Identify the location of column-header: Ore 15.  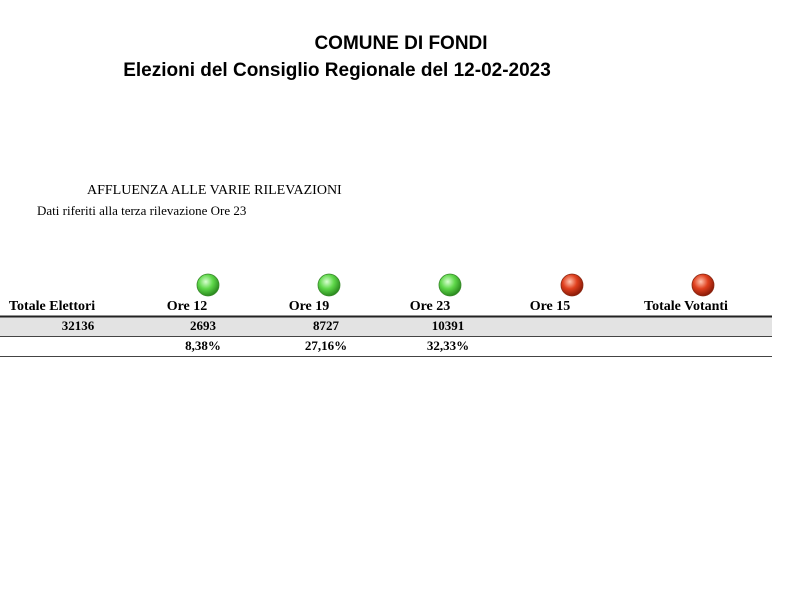
(550, 306).